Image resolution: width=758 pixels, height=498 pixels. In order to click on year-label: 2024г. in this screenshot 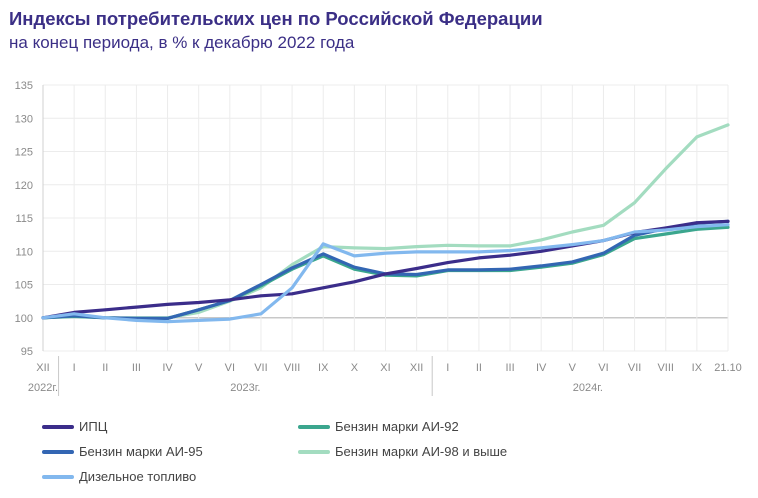, I will do `click(588, 388)`.